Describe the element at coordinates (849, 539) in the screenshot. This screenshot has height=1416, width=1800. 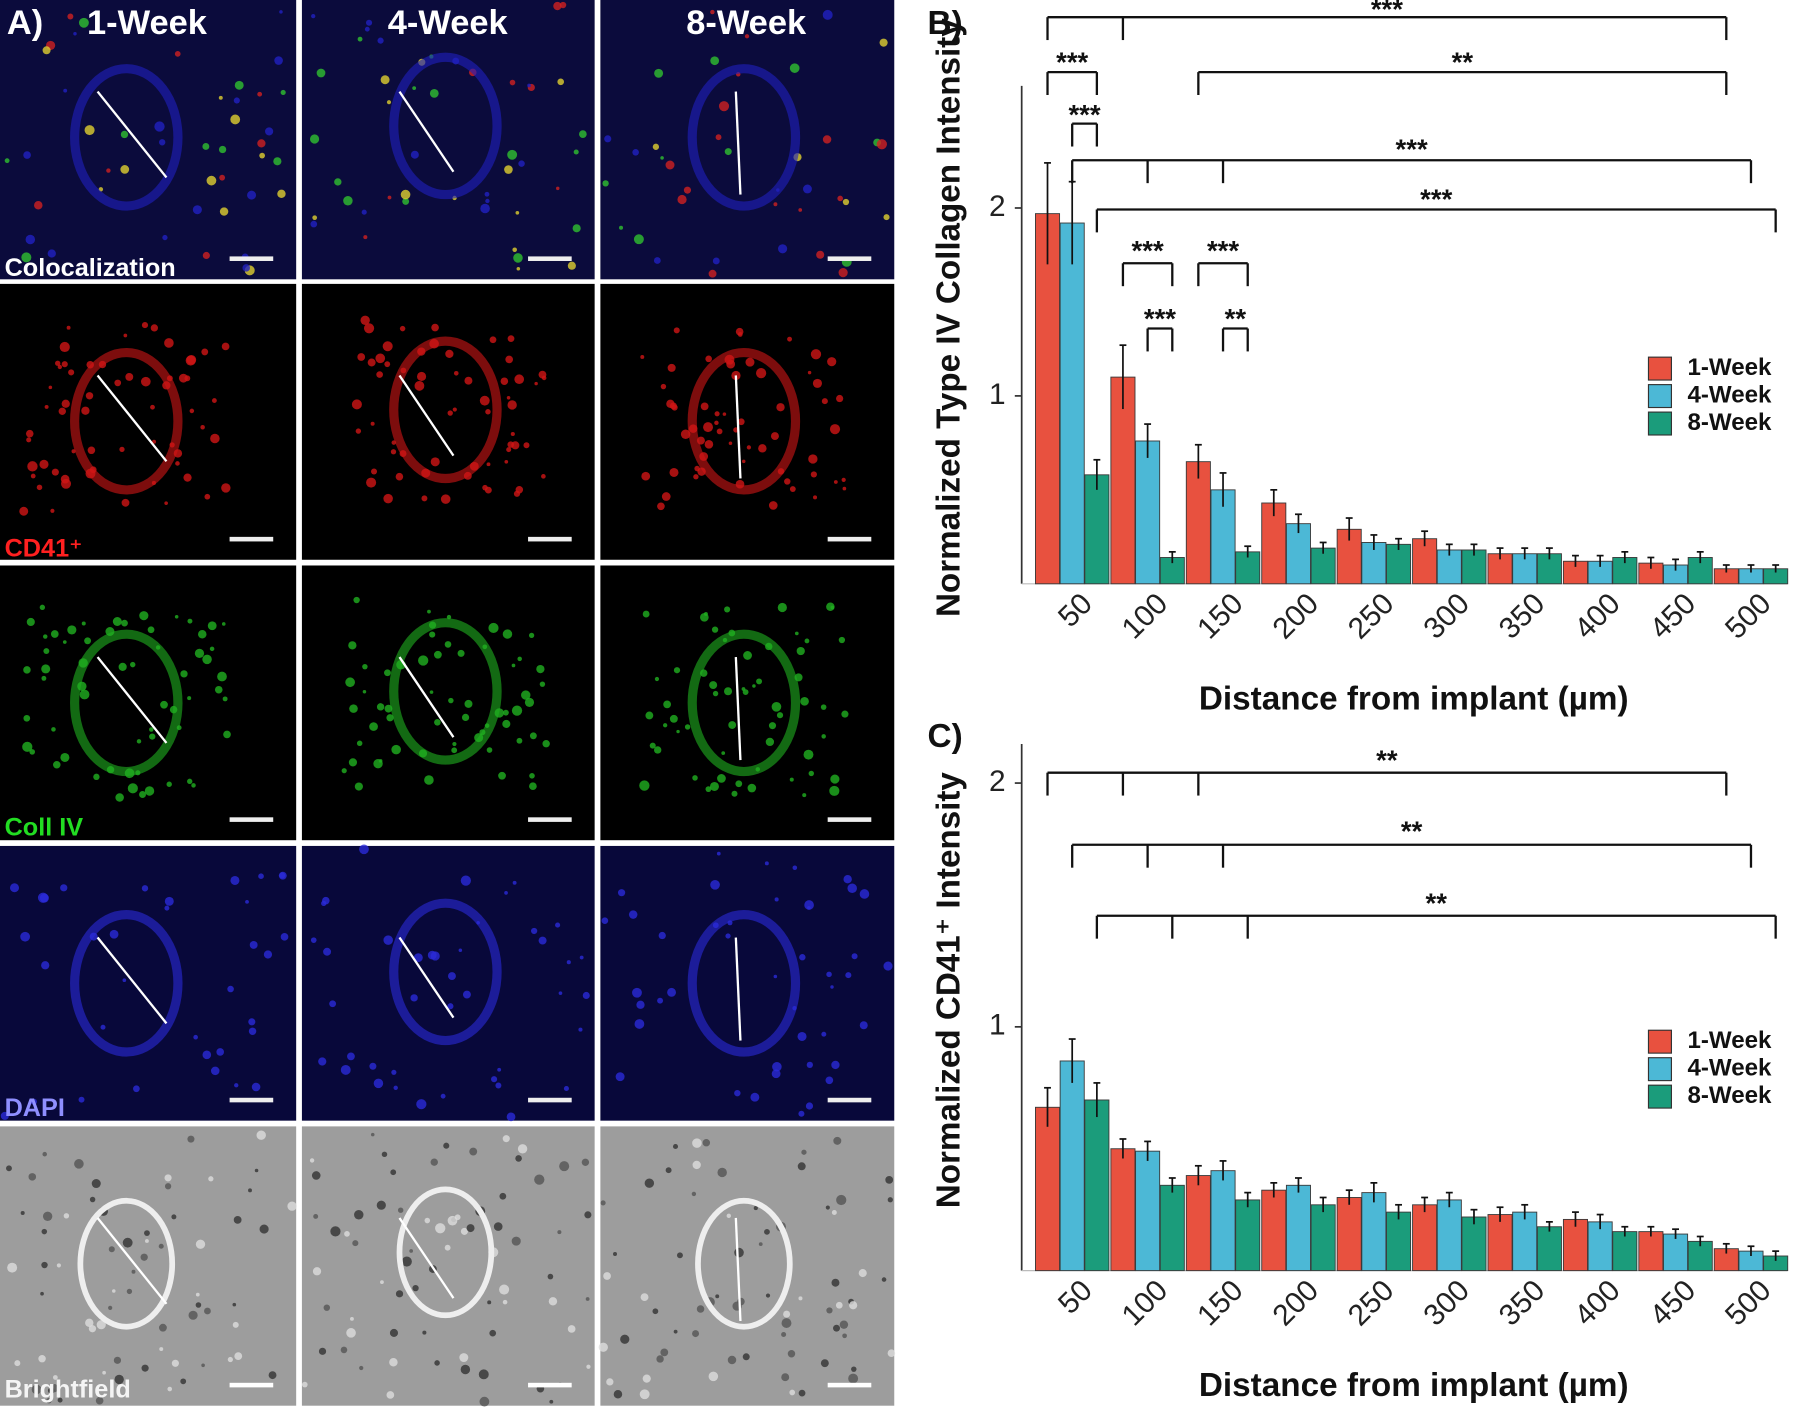
I see `scale-bar` at that location.